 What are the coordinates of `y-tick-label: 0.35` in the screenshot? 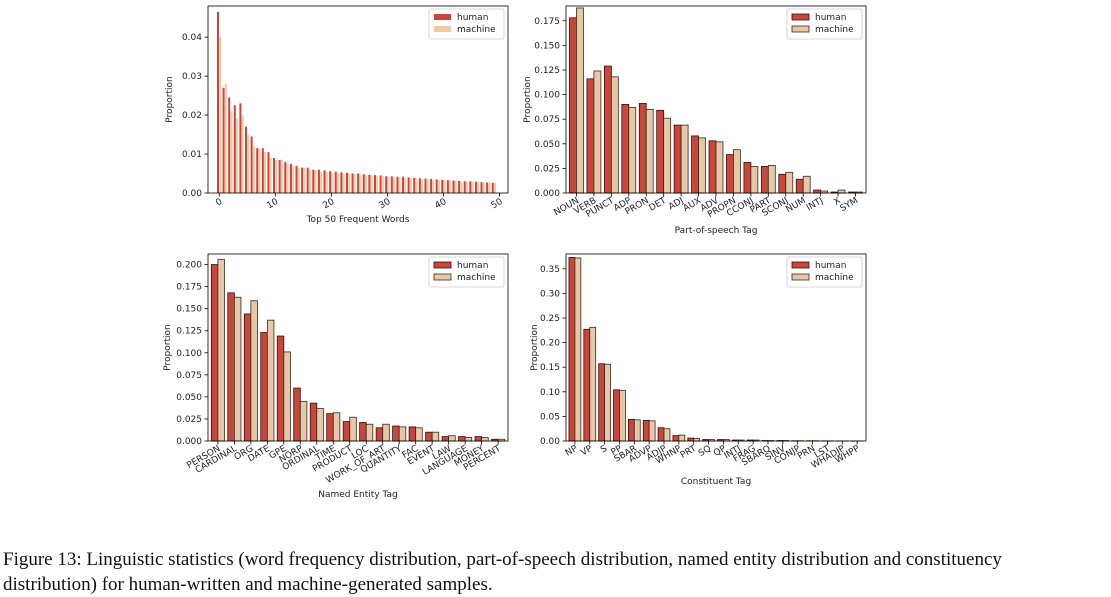 It's located at (550, 270).